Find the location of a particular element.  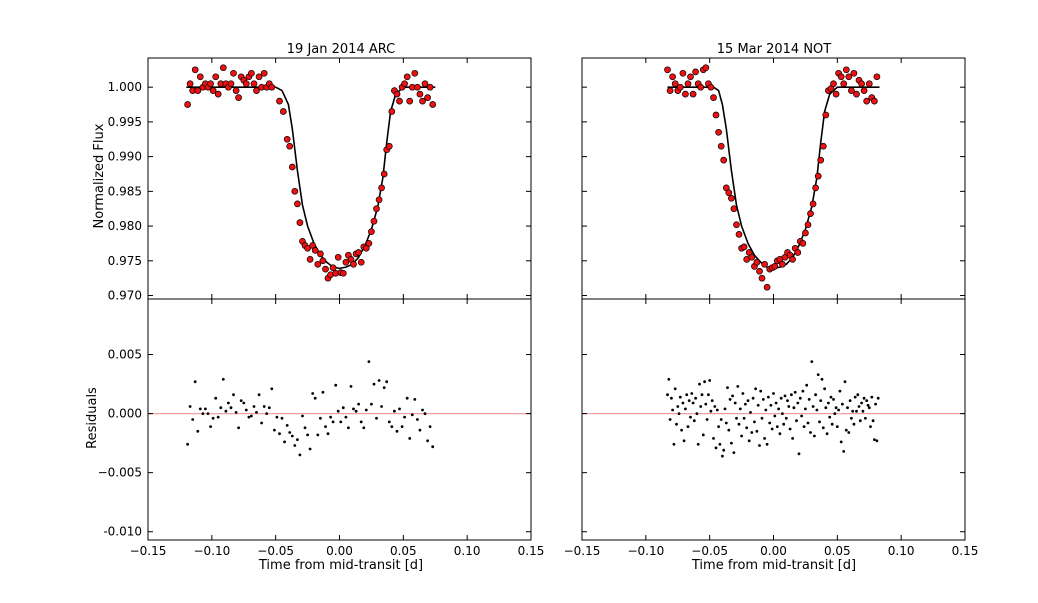

x-tick-label: 0.10 is located at coordinates (467, 551).